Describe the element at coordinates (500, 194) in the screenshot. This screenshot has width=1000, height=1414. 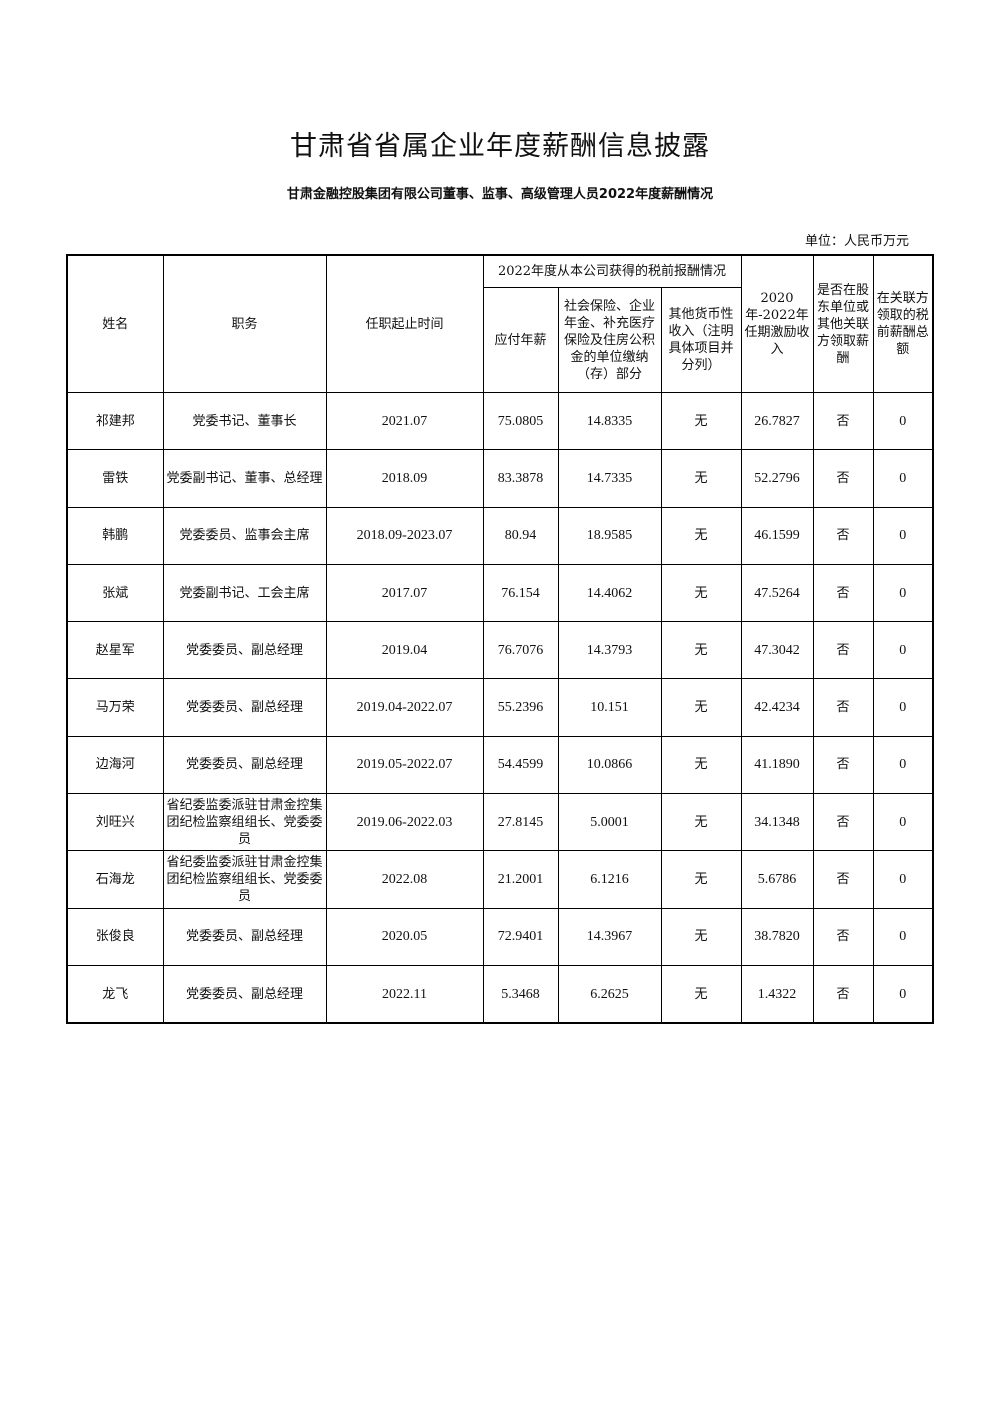
I see `page-subtitle: 甘肃金融控股集团有限公司董事、监事、高级管理人员2022年度薪酬情况` at that location.